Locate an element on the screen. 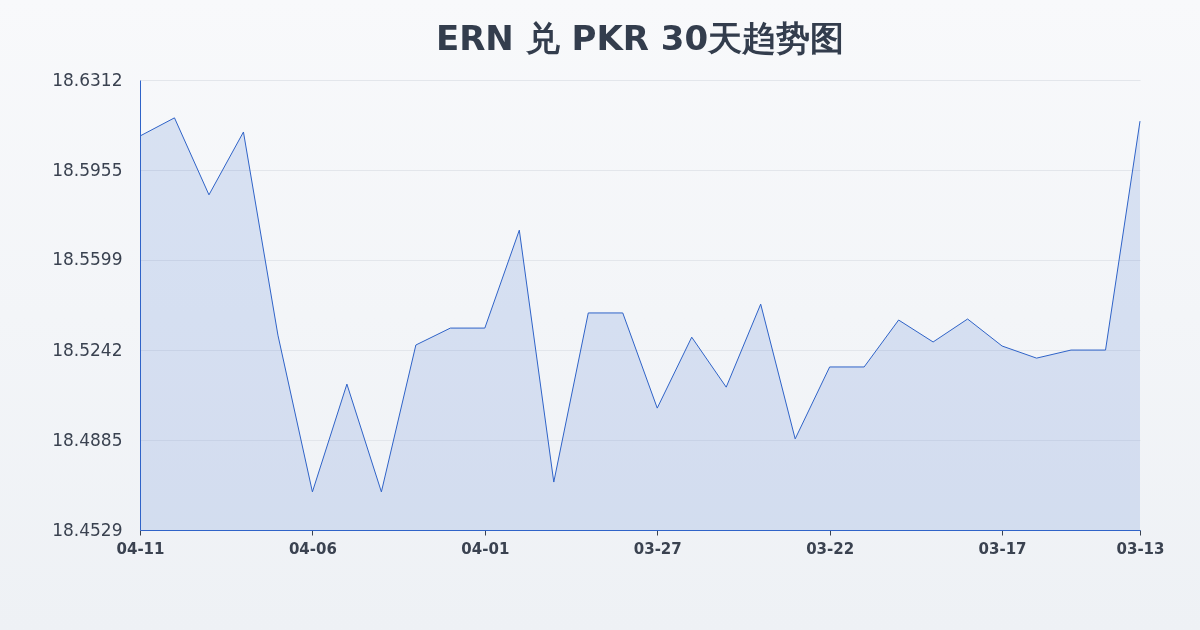 This screenshot has width=1200, height=630. y-tick-label: 18.5242 is located at coordinates (87, 349).